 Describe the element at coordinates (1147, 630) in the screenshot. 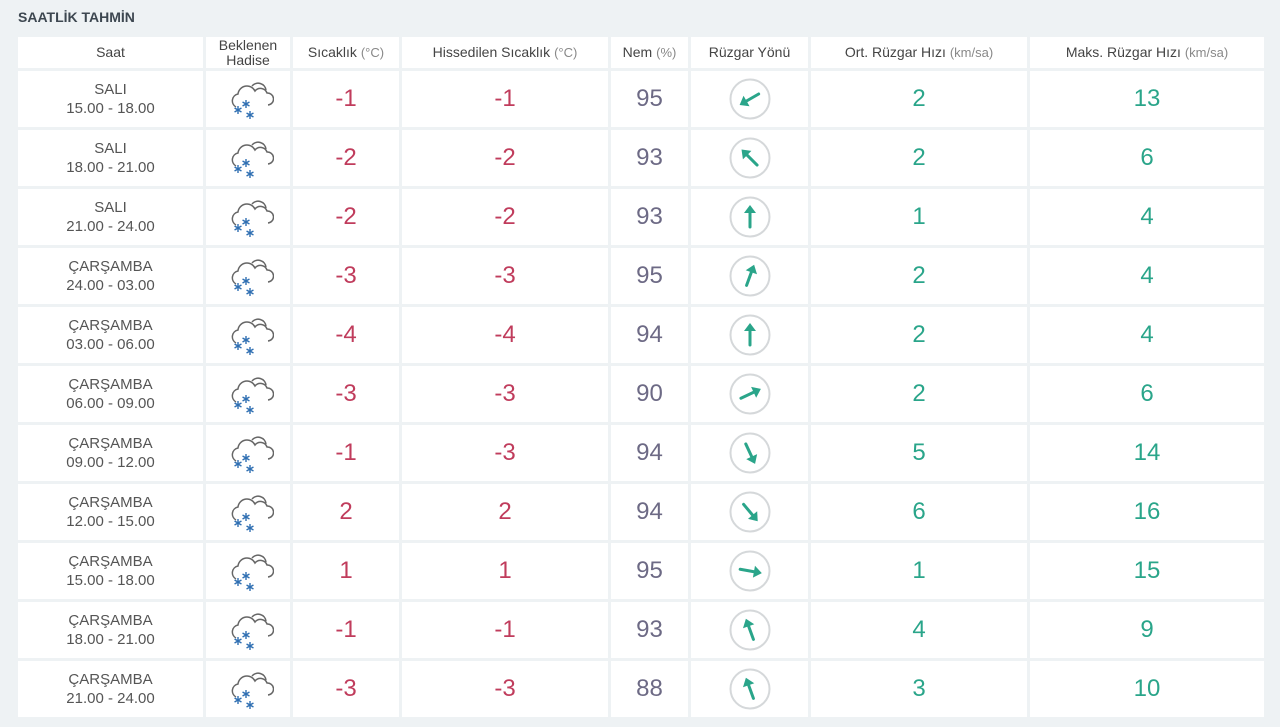

I see `wind-max: 9` at that location.